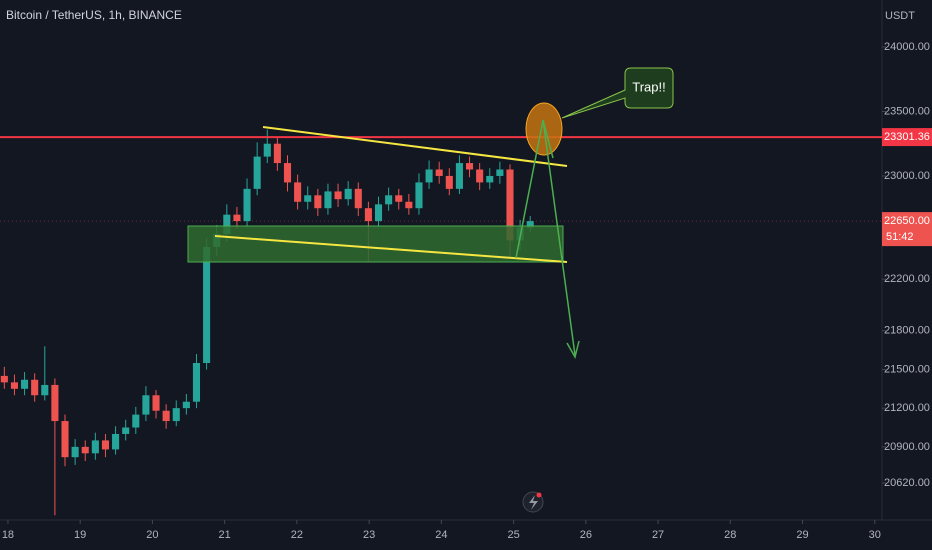 This screenshot has height=550, width=932. Describe the element at coordinates (548, 139) in the screenshot. I see `path-line` at that location.